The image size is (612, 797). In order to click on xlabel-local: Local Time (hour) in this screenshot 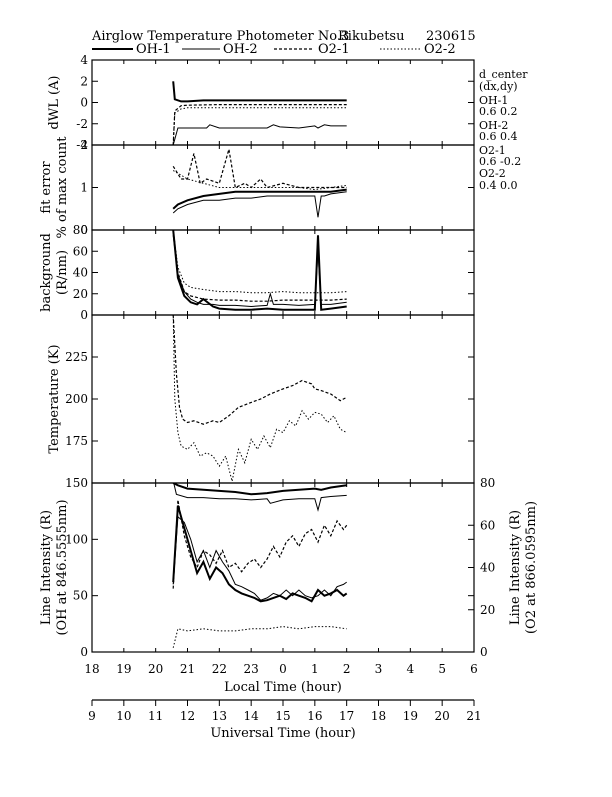, I will do `click(283, 687)`.